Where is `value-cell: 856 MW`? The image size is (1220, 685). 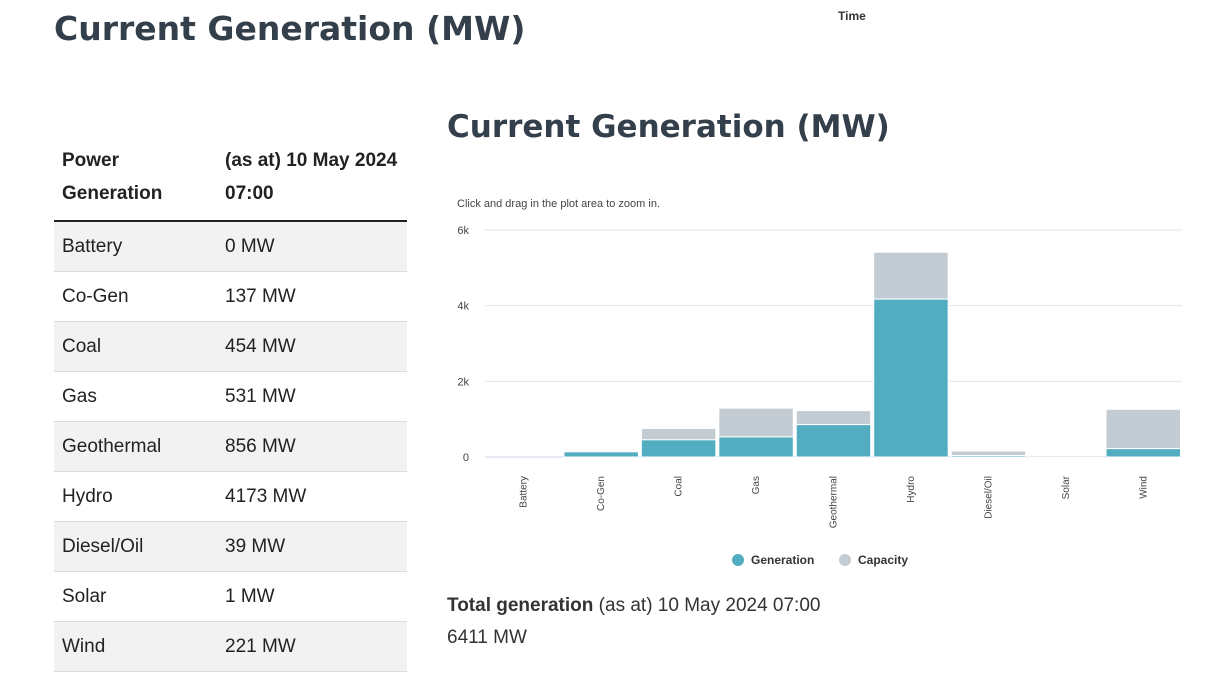
value-cell: 856 MW is located at coordinates (312, 446).